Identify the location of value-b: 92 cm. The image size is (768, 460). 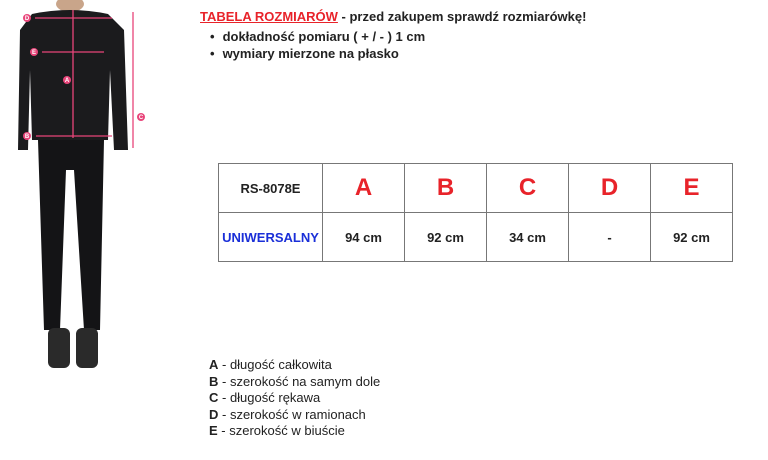
(445, 237).